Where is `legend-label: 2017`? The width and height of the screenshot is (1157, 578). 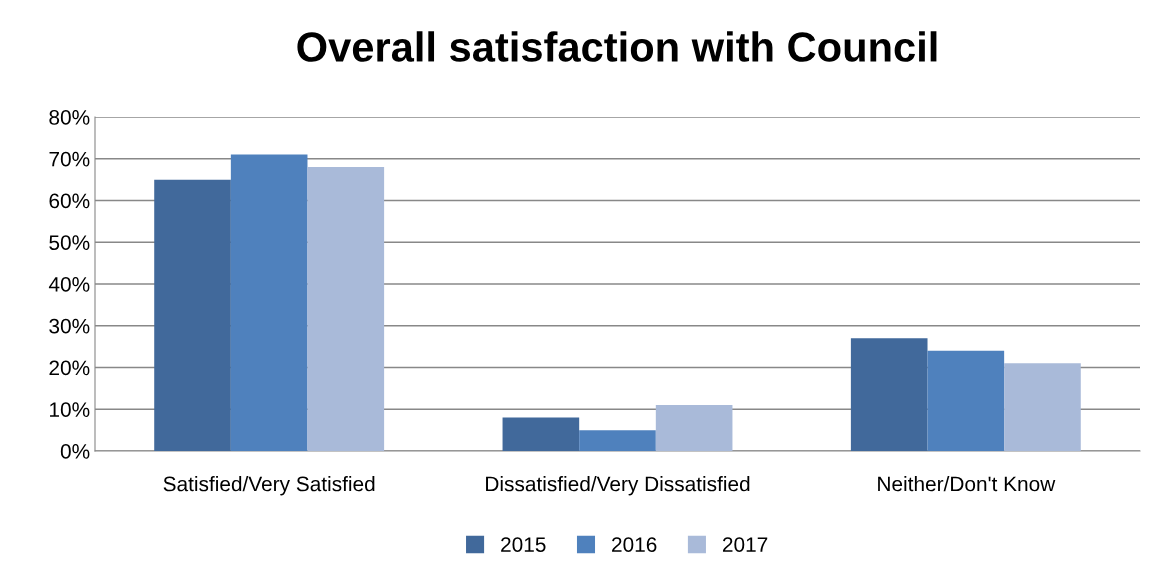
legend-label: 2017 is located at coordinates (745, 544).